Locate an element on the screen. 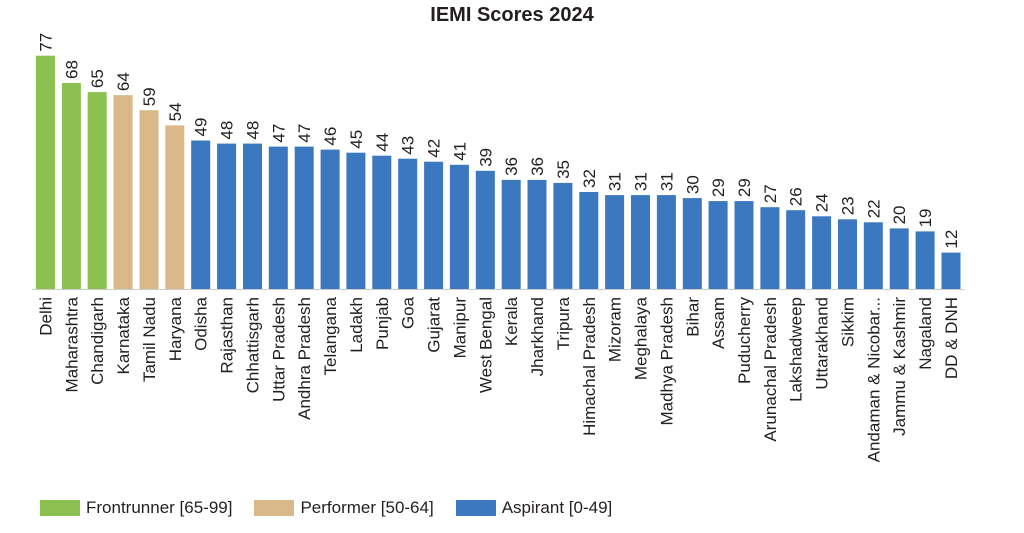  category-label: Manipur is located at coordinates (459, 328).